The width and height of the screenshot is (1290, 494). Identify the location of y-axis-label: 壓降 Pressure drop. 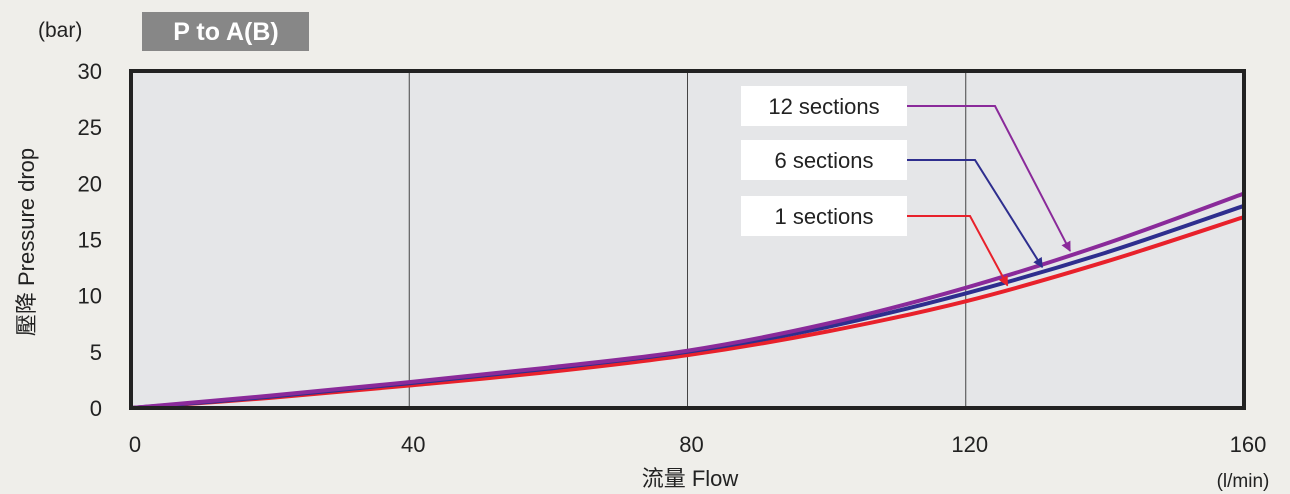
(26, 242).